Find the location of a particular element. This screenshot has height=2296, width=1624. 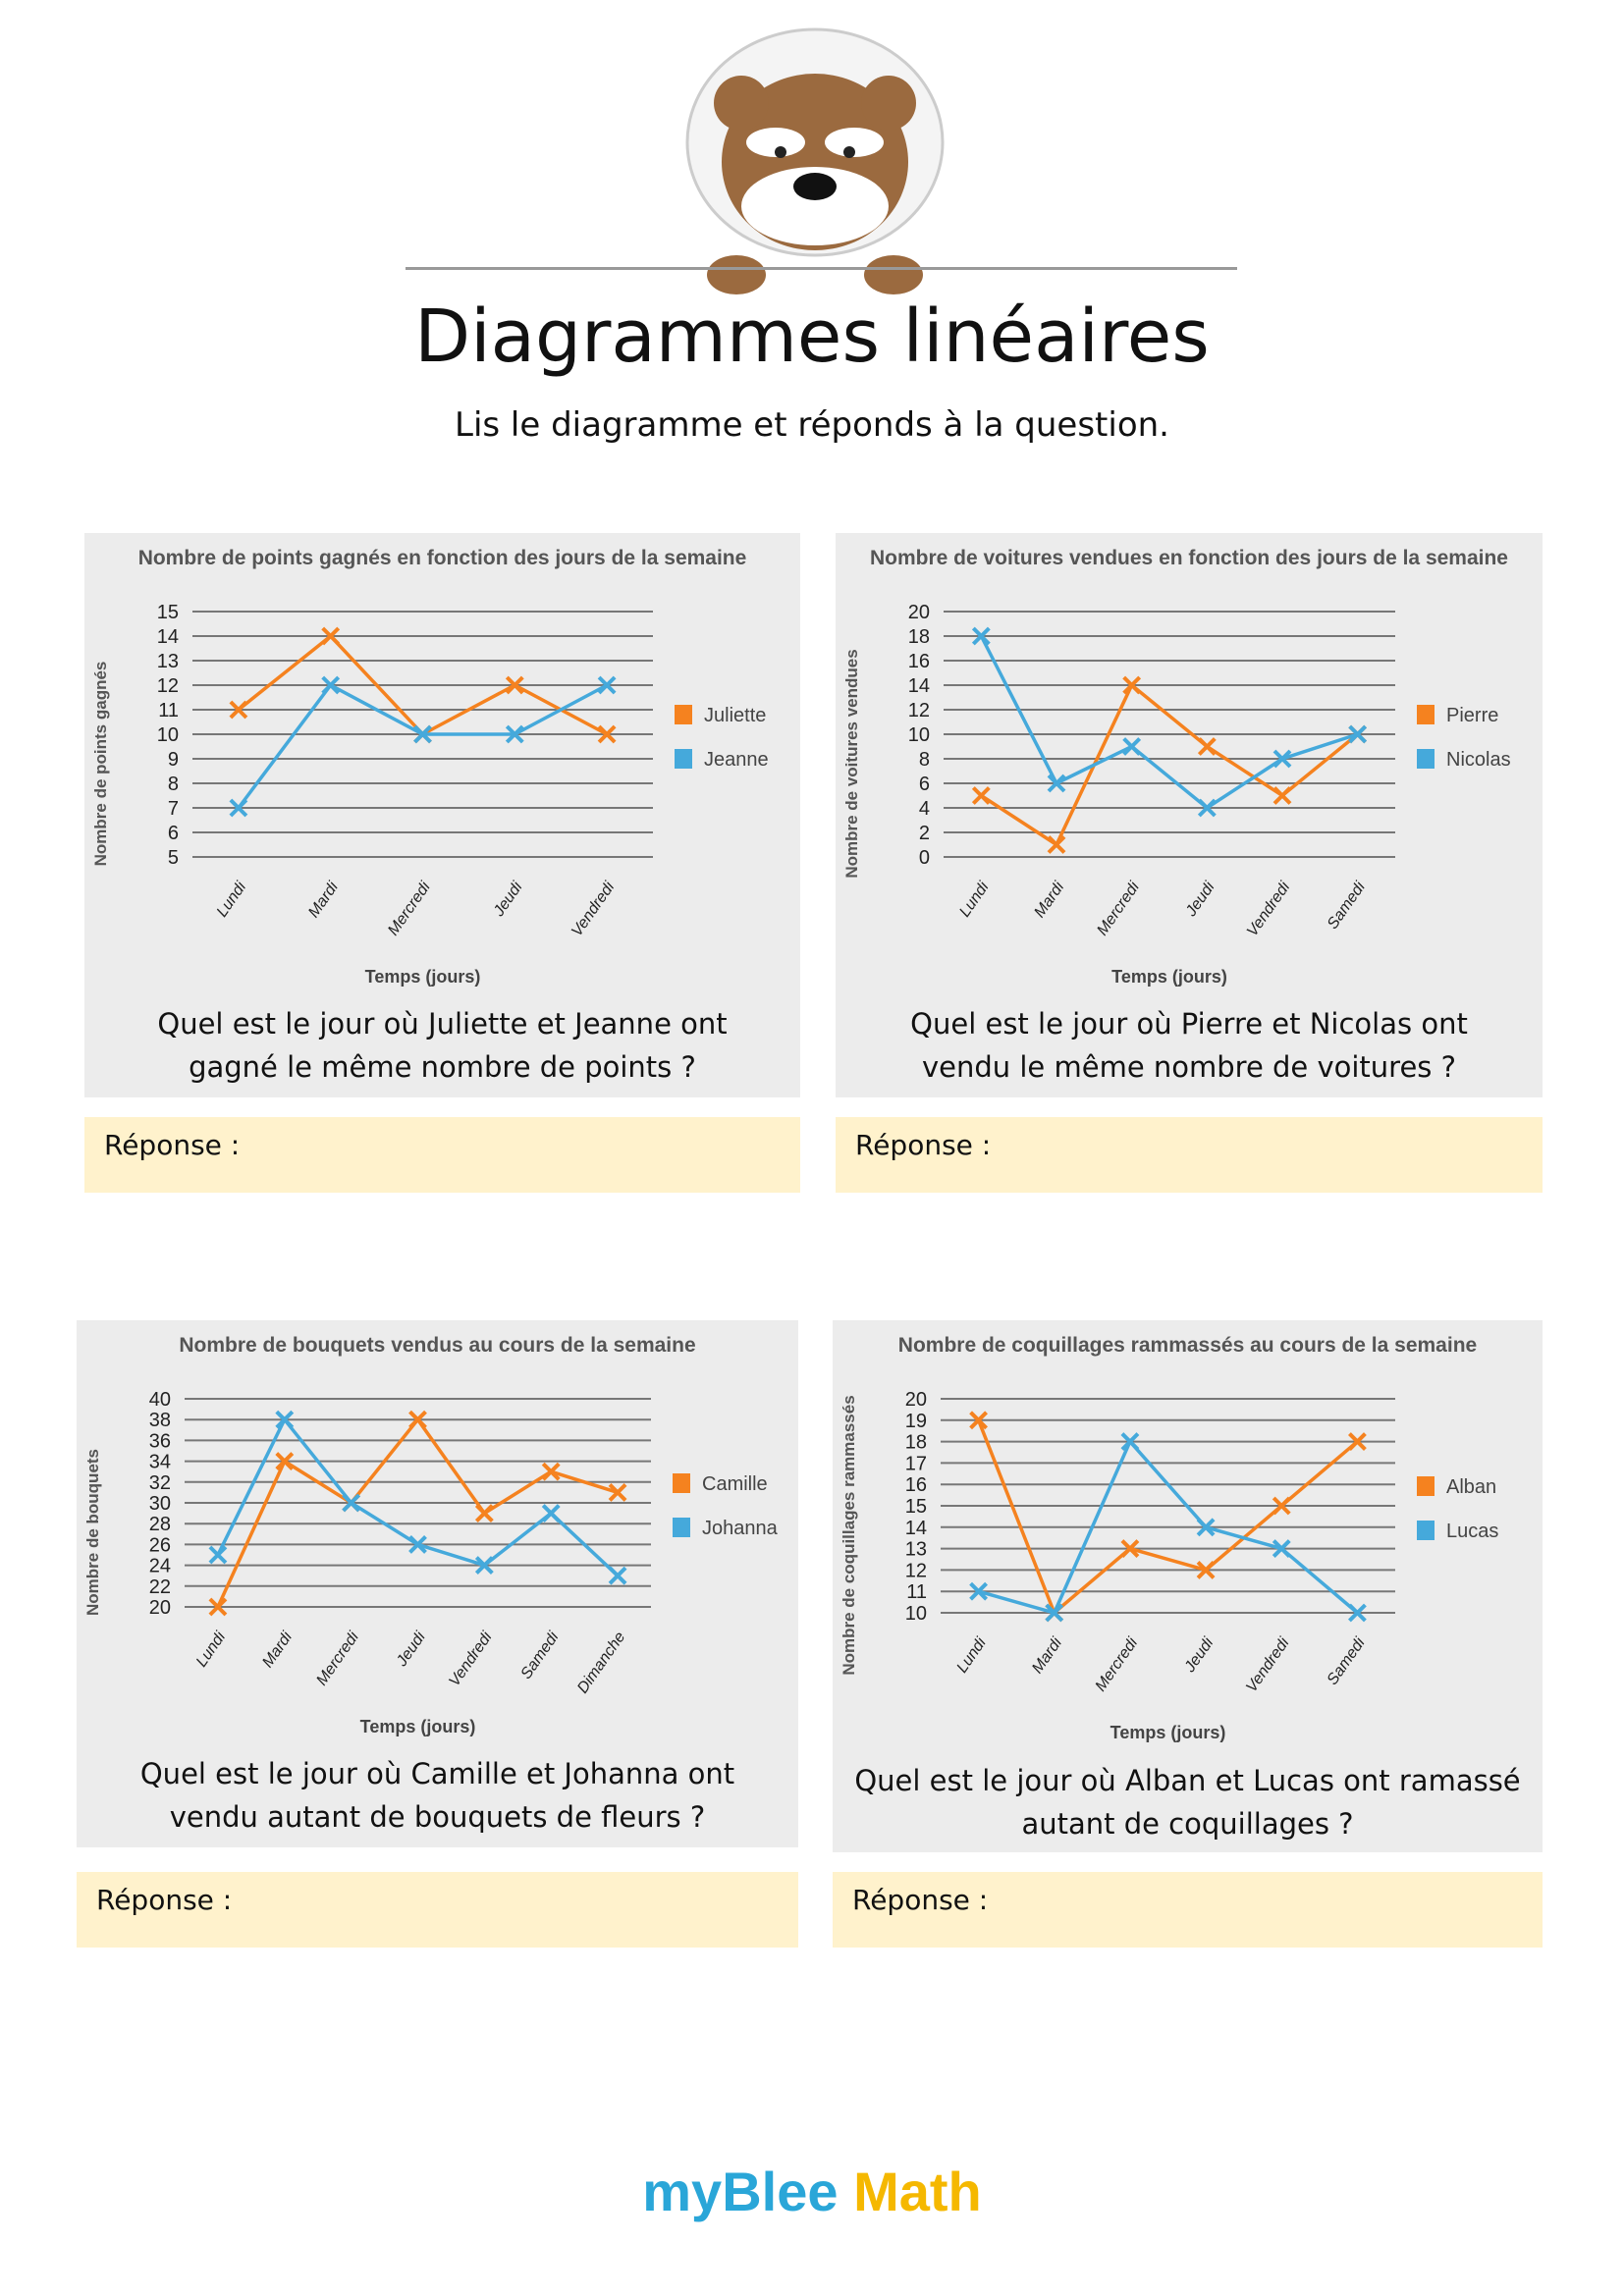

x-tick-label: Lundi is located at coordinates (974, 899).